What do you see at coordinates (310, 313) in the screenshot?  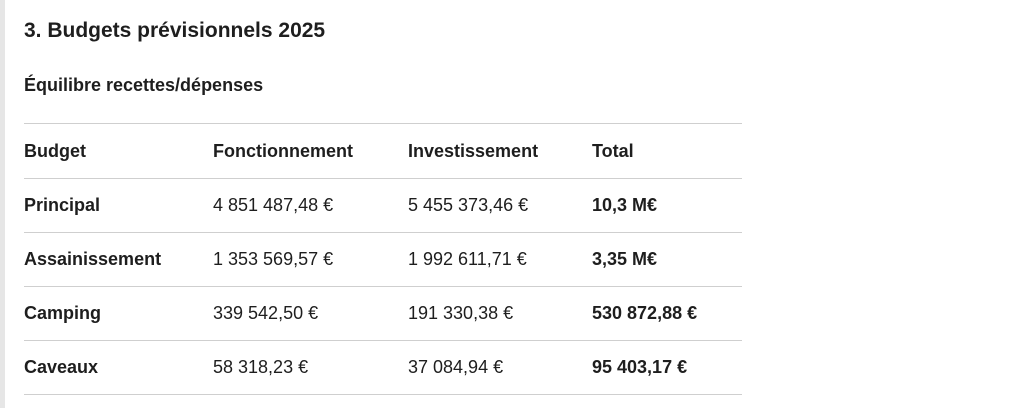 I see `row-fonctionnement-value: 339 542,50 €` at bounding box center [310, 313].